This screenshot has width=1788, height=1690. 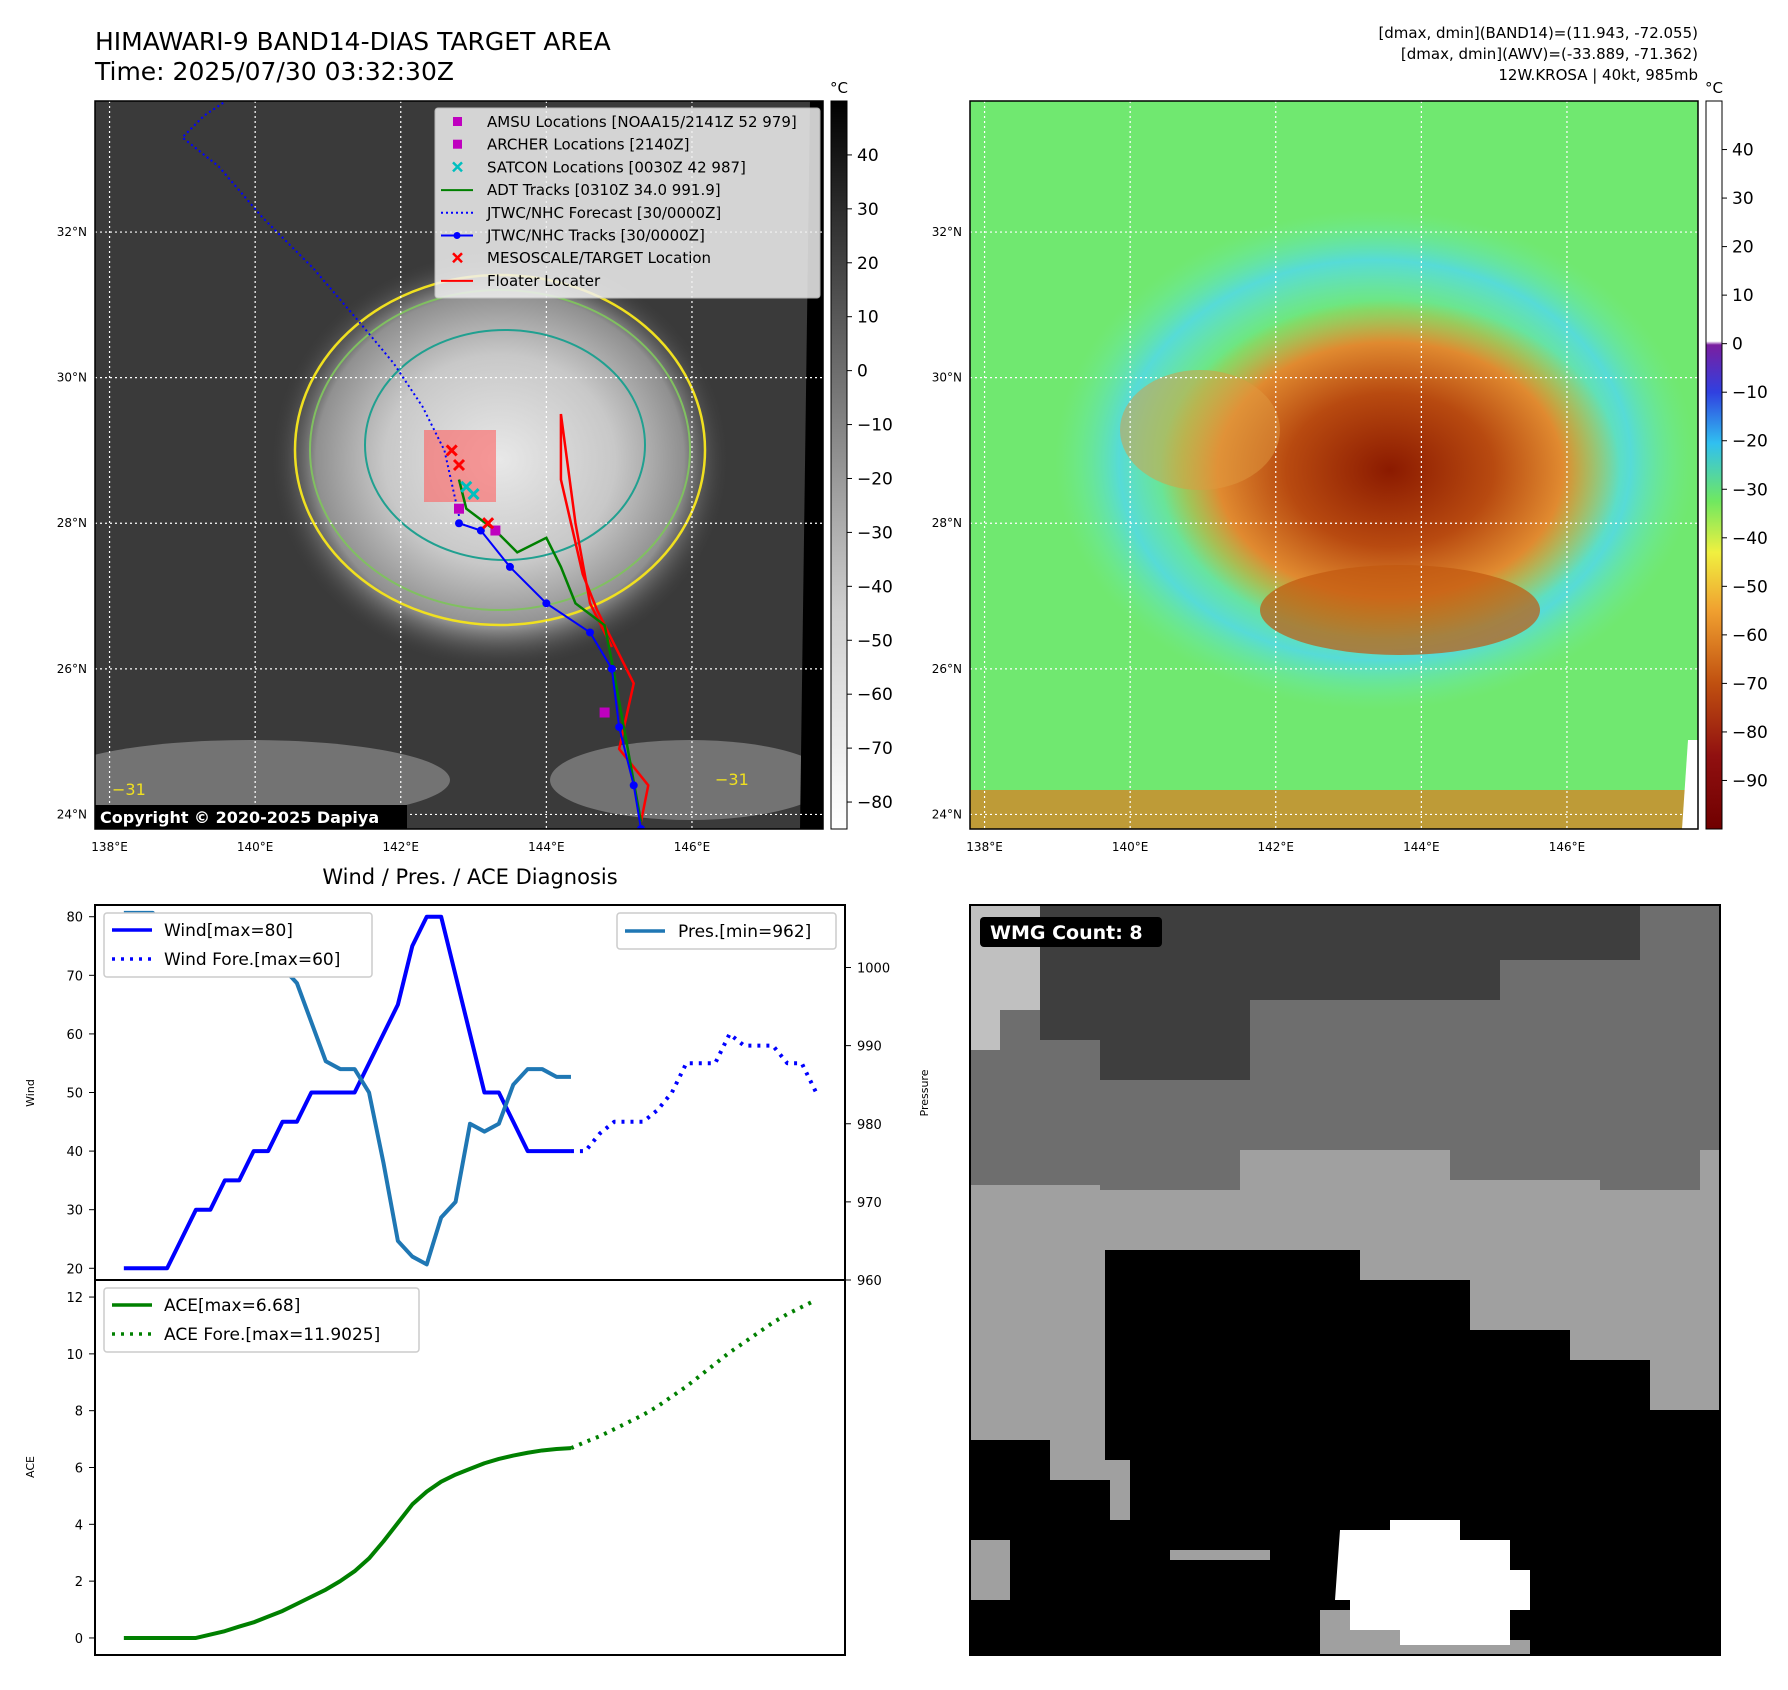 I want to click on legend-label: SATCON Locations [0030Z 42 987], so click(x=616, y=167).